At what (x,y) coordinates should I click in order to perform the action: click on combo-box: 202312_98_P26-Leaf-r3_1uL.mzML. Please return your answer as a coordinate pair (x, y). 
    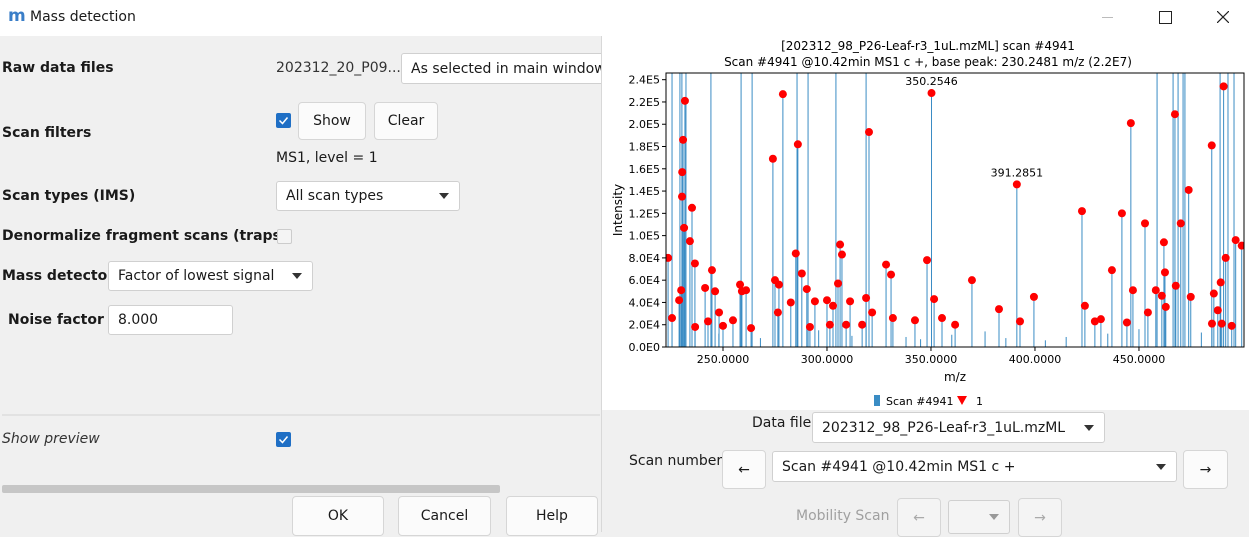
    Looking at the image, I should click on (958, 427).